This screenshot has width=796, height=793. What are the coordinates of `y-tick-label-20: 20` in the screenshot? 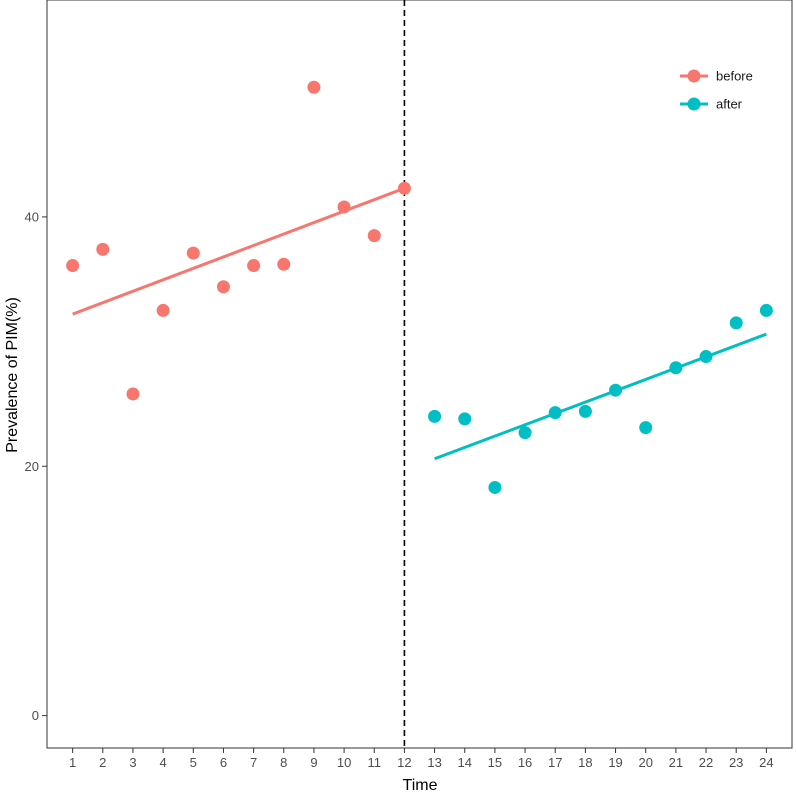 It's located at (32, 466).